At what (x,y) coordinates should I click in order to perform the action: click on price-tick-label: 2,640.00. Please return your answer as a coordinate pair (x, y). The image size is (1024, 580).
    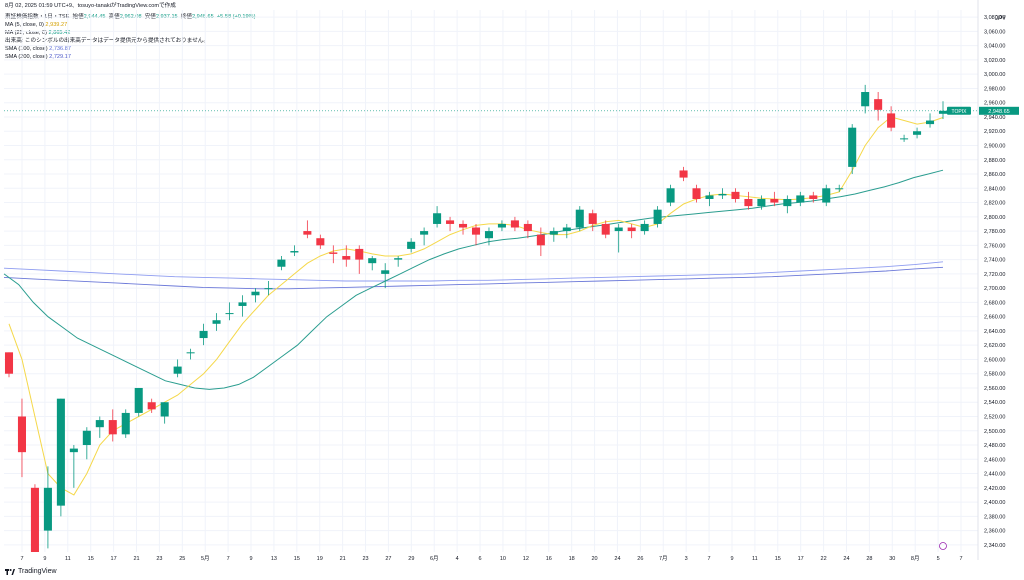
    Looking at the image, I should click on (994, 332).